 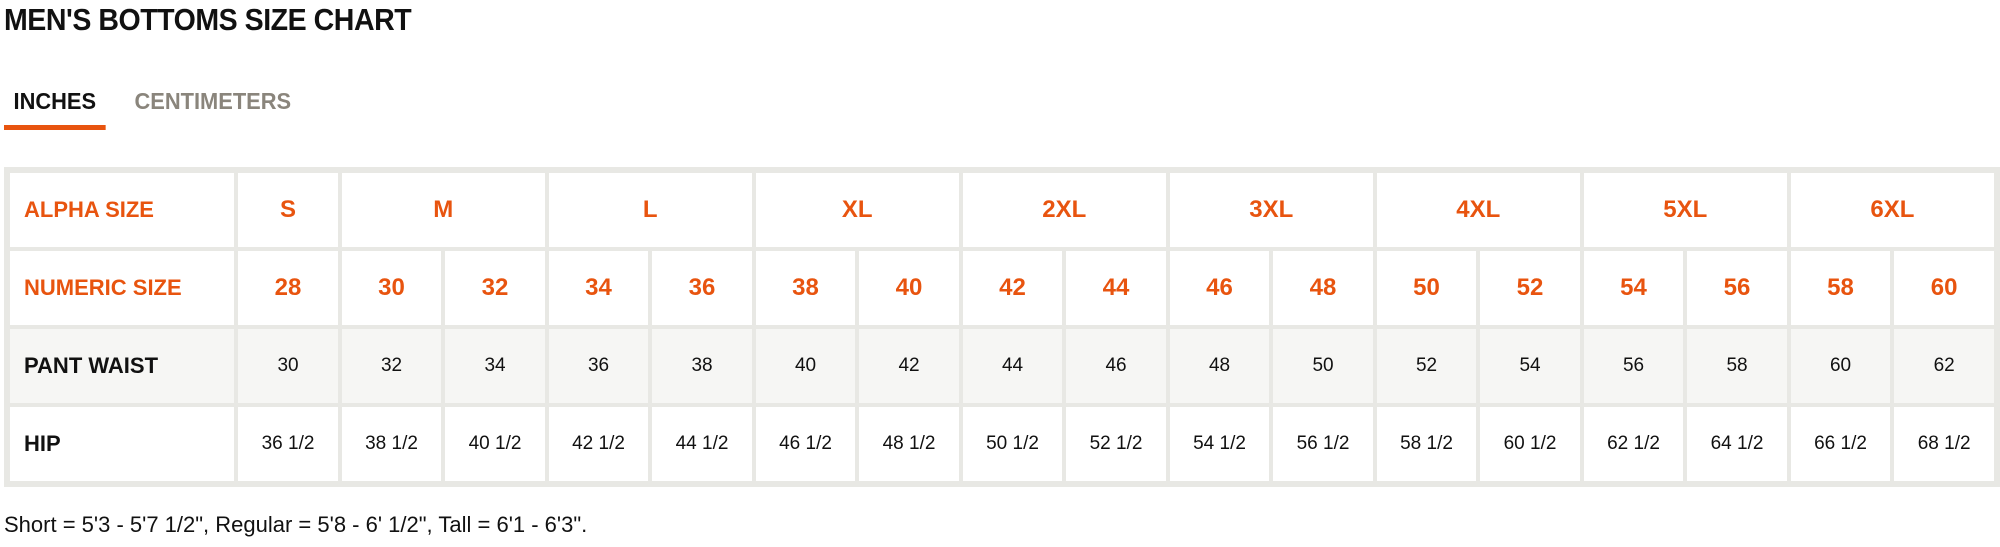 I want to click on waist-cell: 30, so click(x=288, y=366).